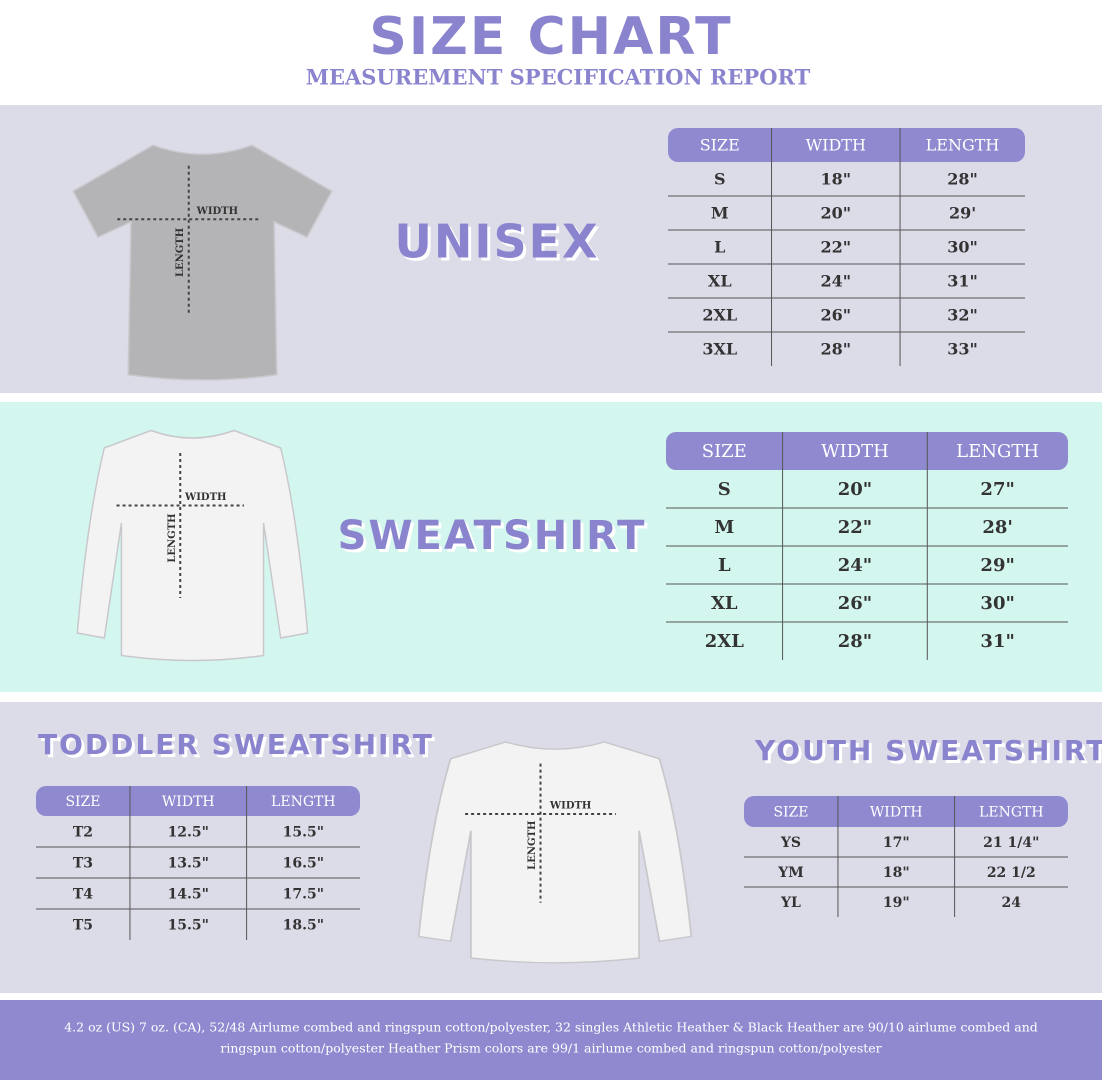 The width and height of the screenshot is (1102, 1080). What do you see at coordinates (83, 926) in the screenshot?
I see `table-cell: T5` at bounding box center [83, 926].